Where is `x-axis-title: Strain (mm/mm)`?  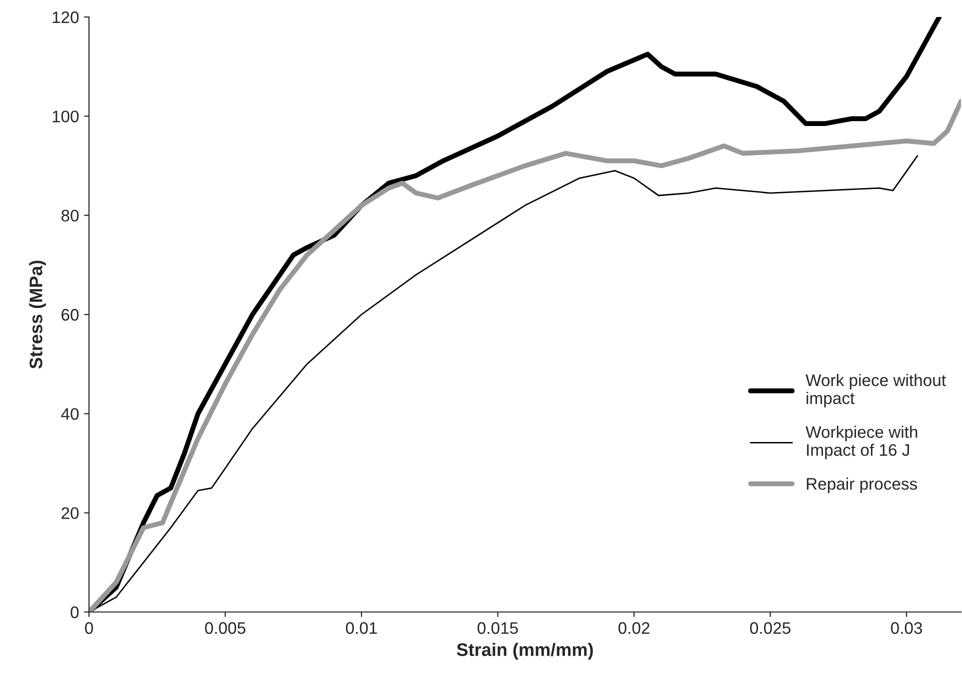 x-axis-title: Strain (mm/mm) is located at coordinates (524, 651).